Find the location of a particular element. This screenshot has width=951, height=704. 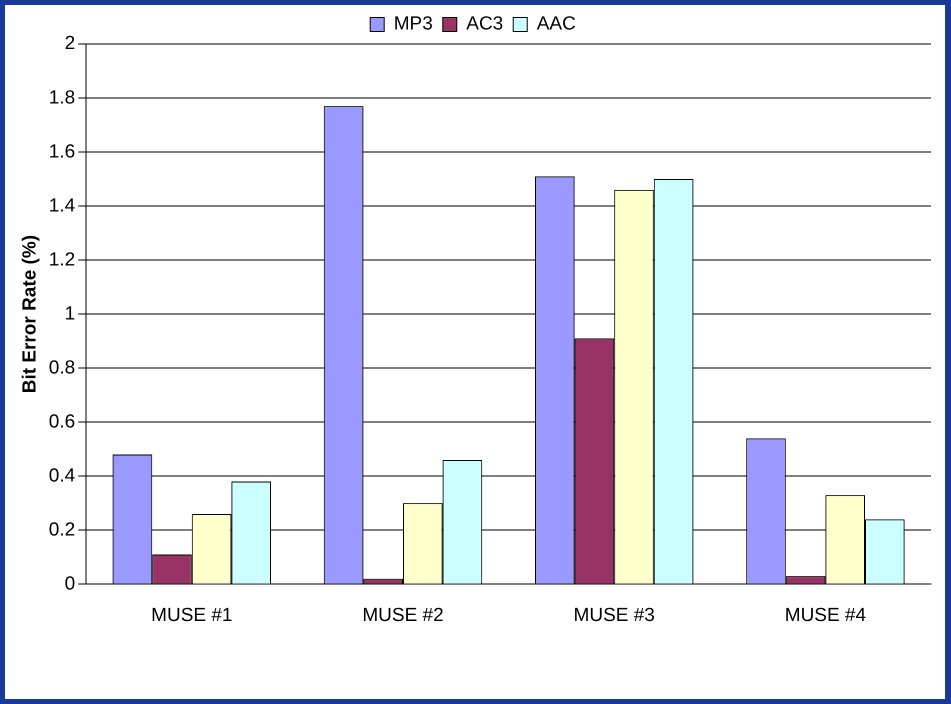

y-tick-label: 1.8 is located at coordinates (62, 97).